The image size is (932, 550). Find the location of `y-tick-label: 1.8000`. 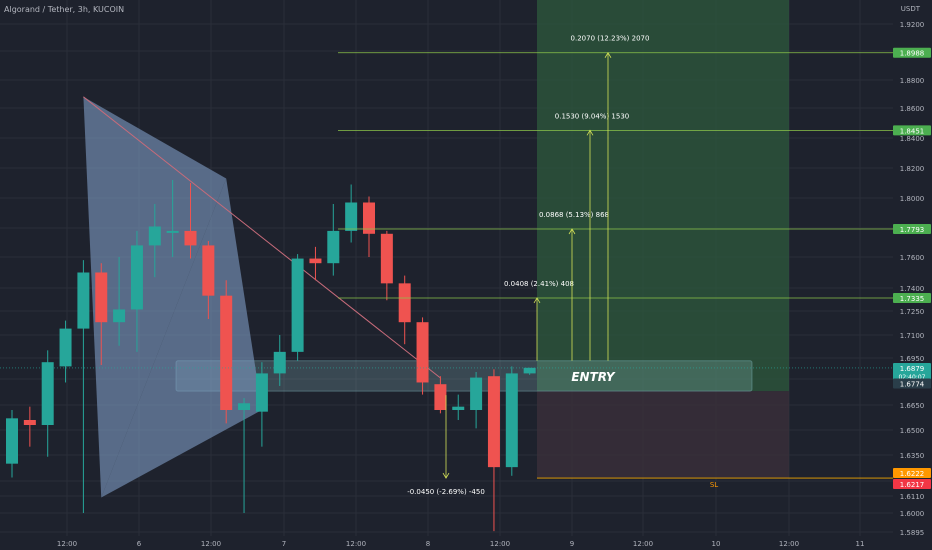

y-tick-label: 1.8000 is located at coordinates (912, 199).